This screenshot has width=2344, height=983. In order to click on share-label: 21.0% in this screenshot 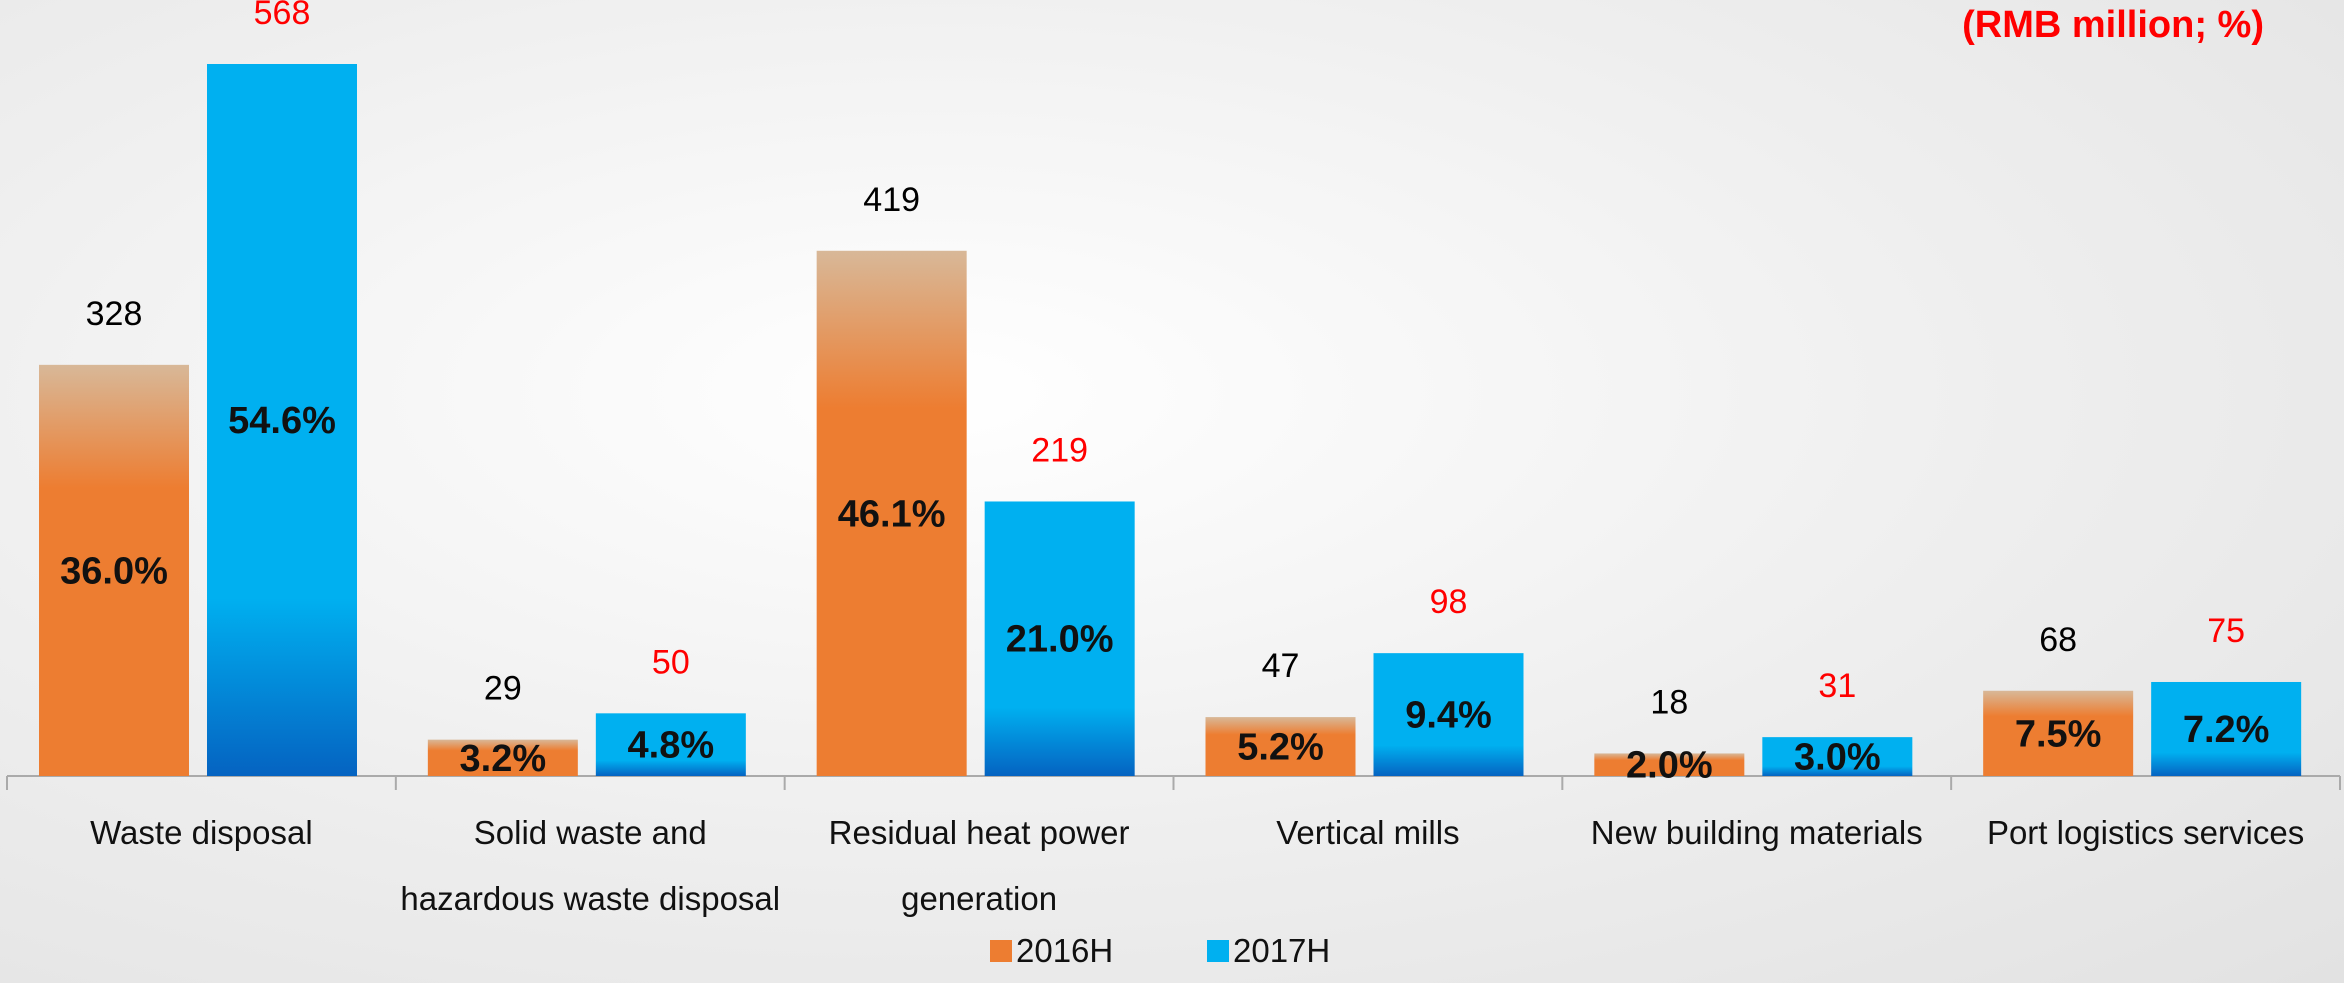, I will do `click(1060, 640)`.